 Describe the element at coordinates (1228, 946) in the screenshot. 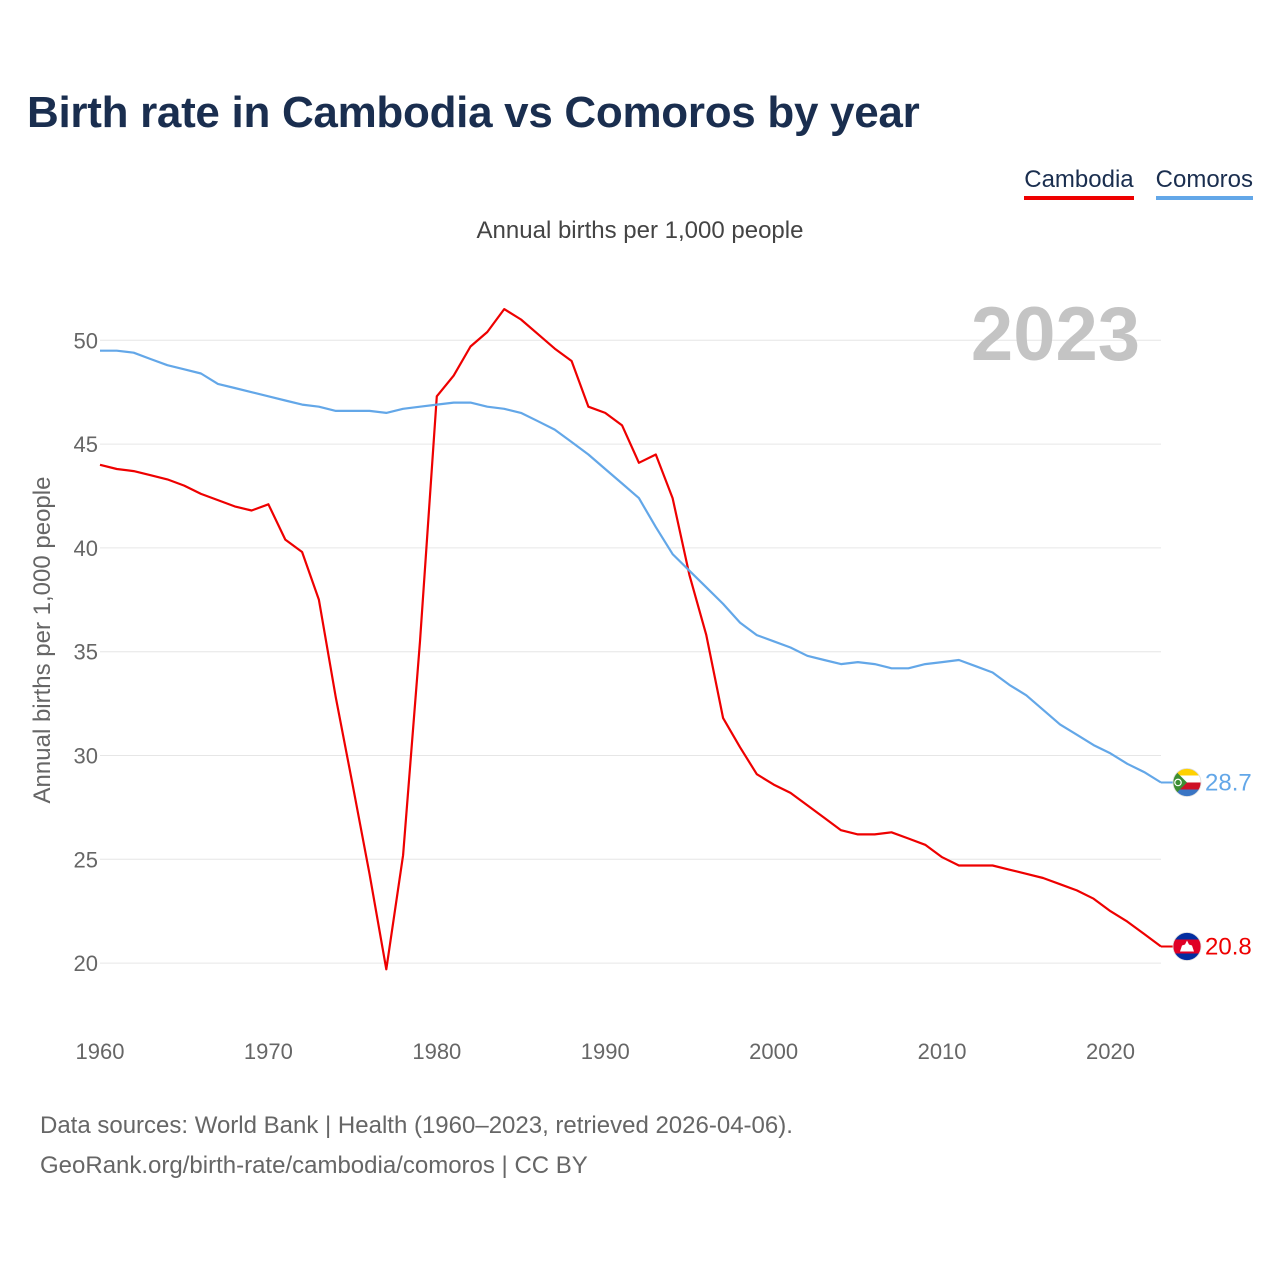

I see `end-value-cambodia: 20.8` at that location.